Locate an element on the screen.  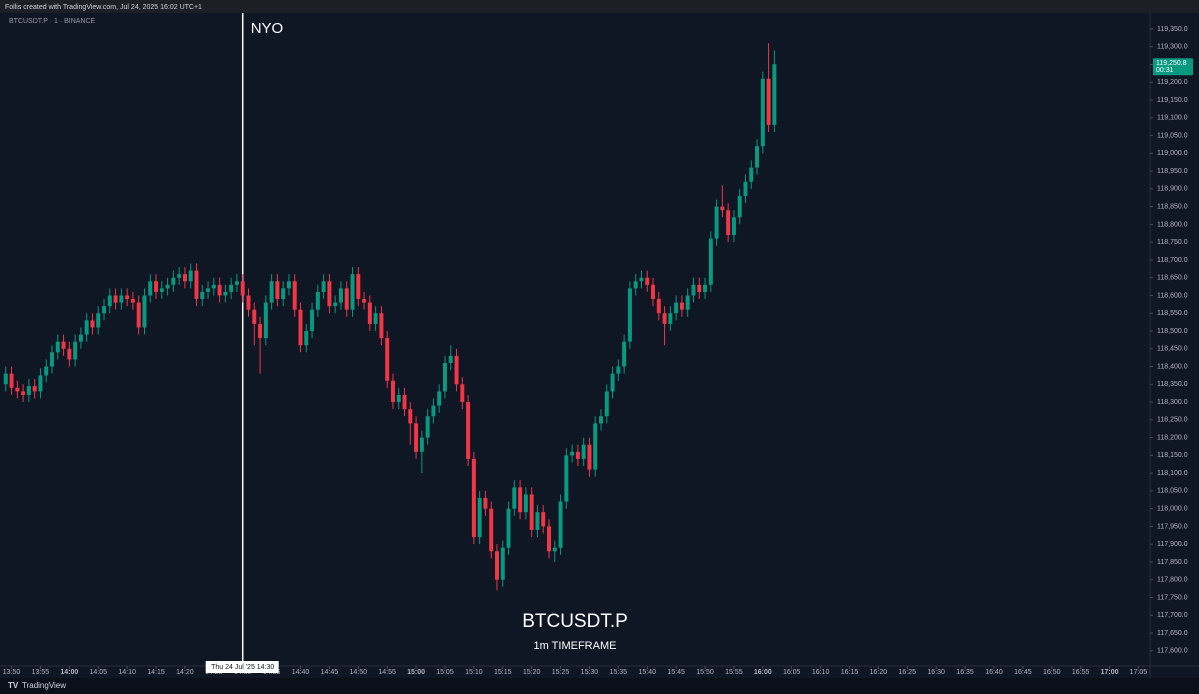
y-tick-label: 118,550.0 is located at coordinates (1172, 313).